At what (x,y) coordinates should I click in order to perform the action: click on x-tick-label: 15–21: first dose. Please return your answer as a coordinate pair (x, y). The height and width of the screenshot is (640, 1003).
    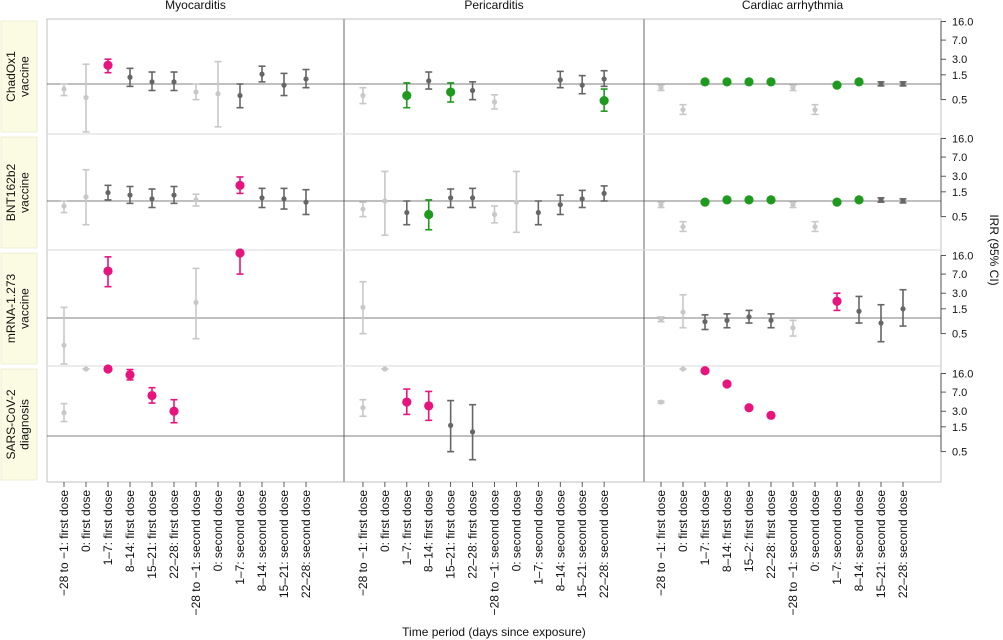
    Looking at the image, I should click on (451, 534).